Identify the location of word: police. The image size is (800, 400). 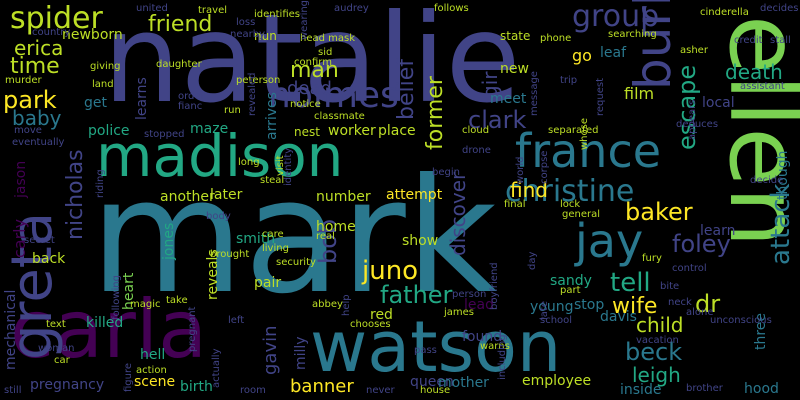
(109, 131).